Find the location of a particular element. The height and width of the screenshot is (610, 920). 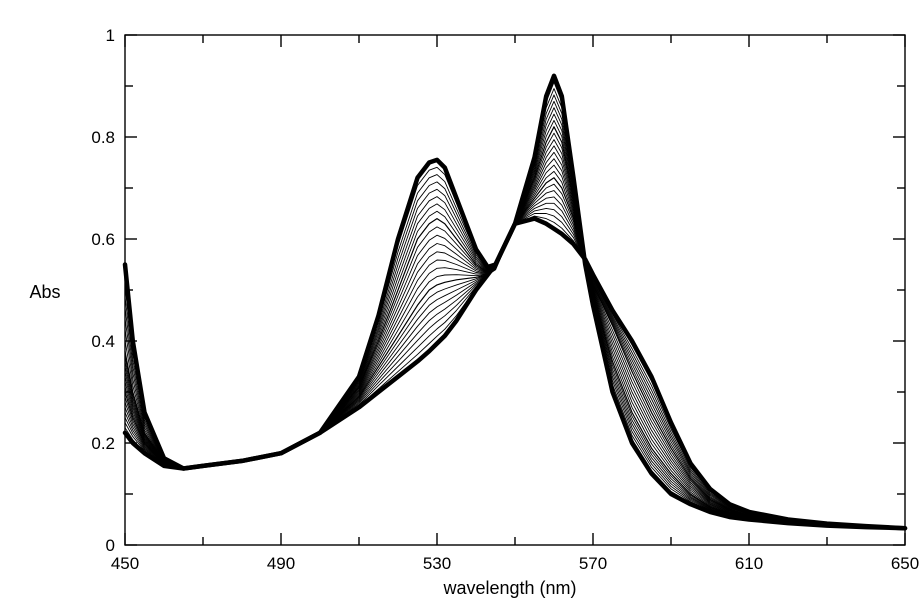

x-axis-title: wavelength (nm) is located at coordinates (509, 588).